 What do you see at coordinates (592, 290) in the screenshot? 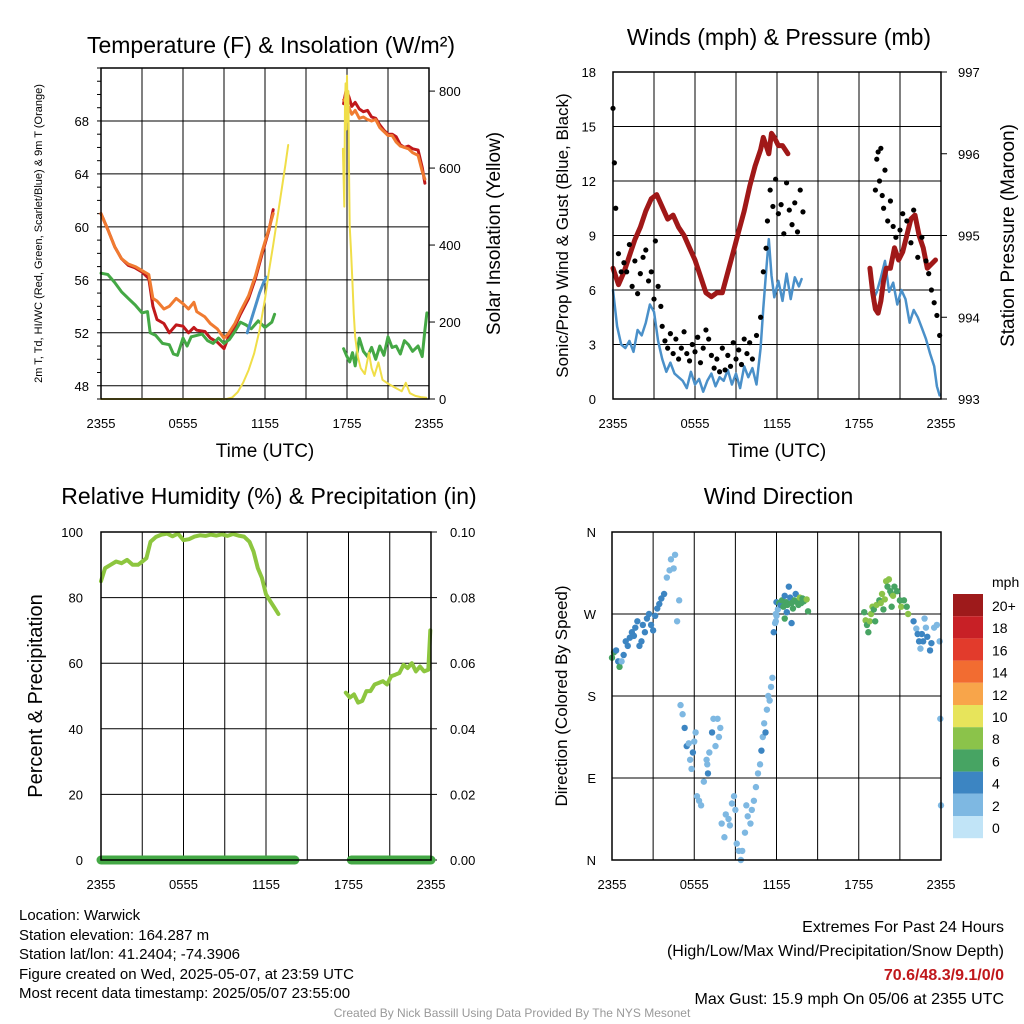
I see `y-tick-label: 6` at bounding box center [592, 290].